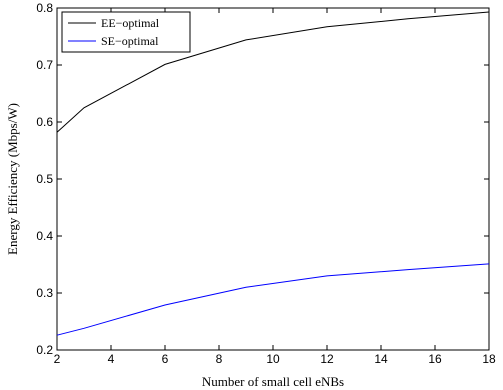 This screenshot has width=503, height=390. Describe the element at coordinates (273, 381) in the screenshot. I see `x-axis-label: Number of small cell eNBs` at that location.